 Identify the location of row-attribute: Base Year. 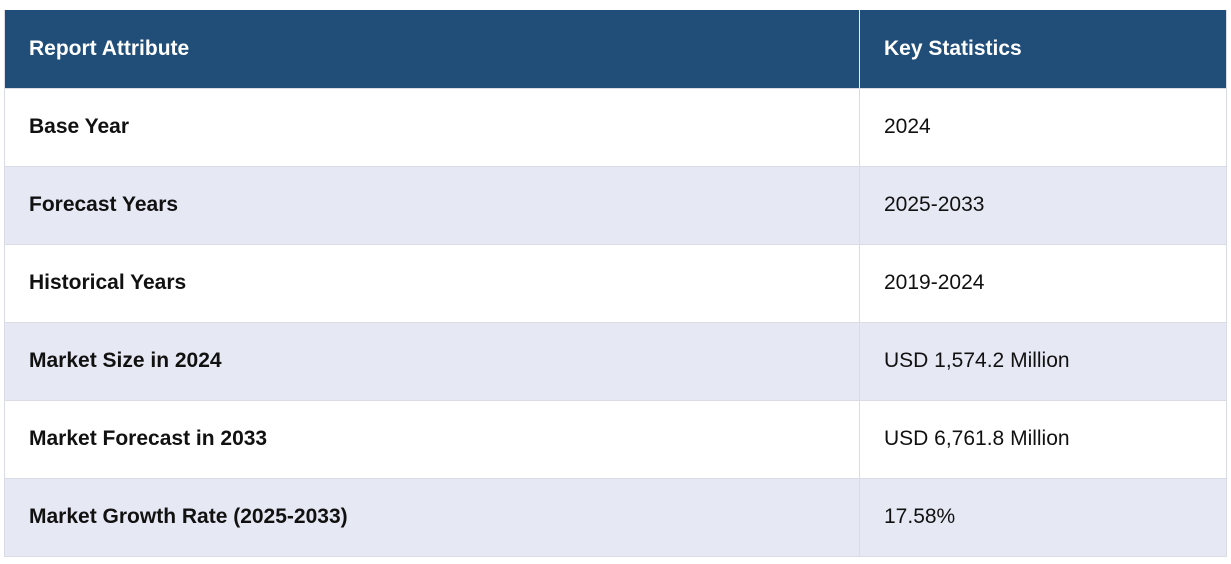
(432, 127).